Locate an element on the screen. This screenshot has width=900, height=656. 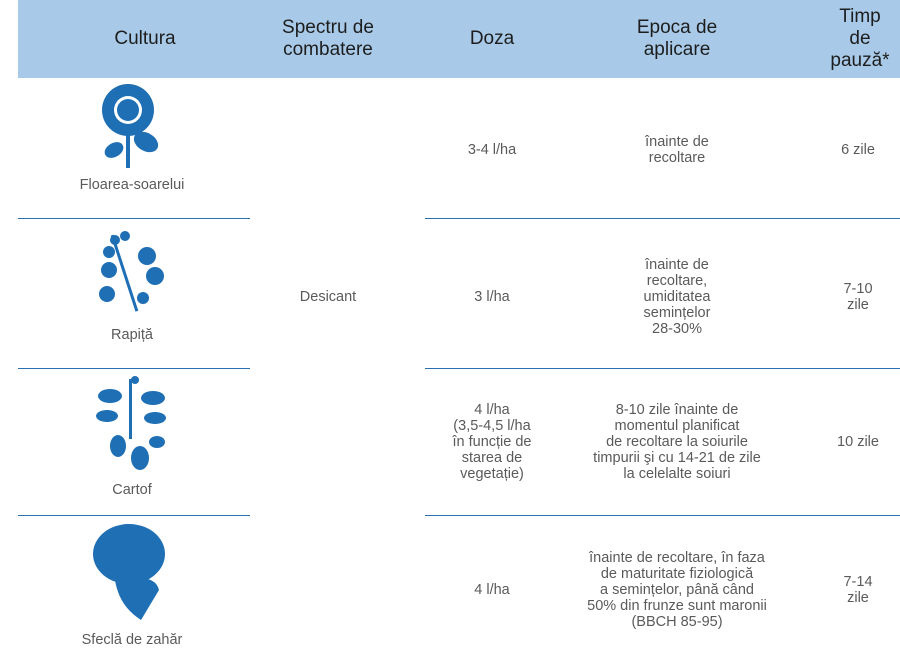
column-header: Doza is located at coordinates (492, 38).